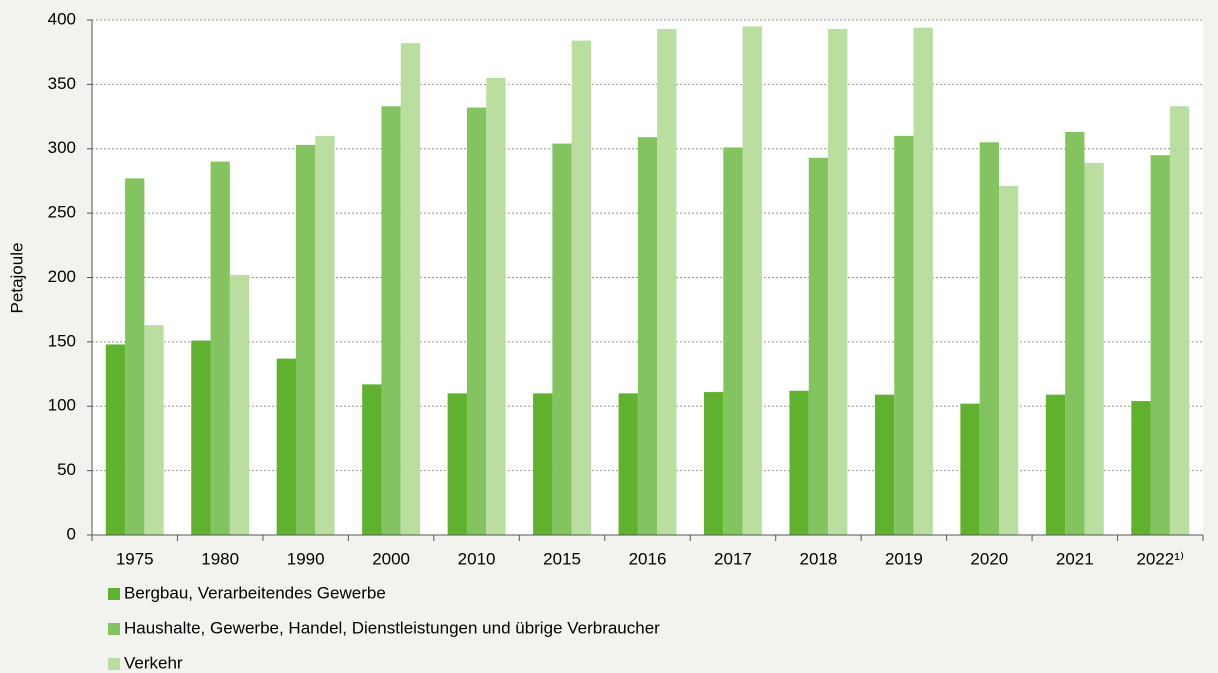  I want to click on y-tick-label: 200, so click(62, 276).